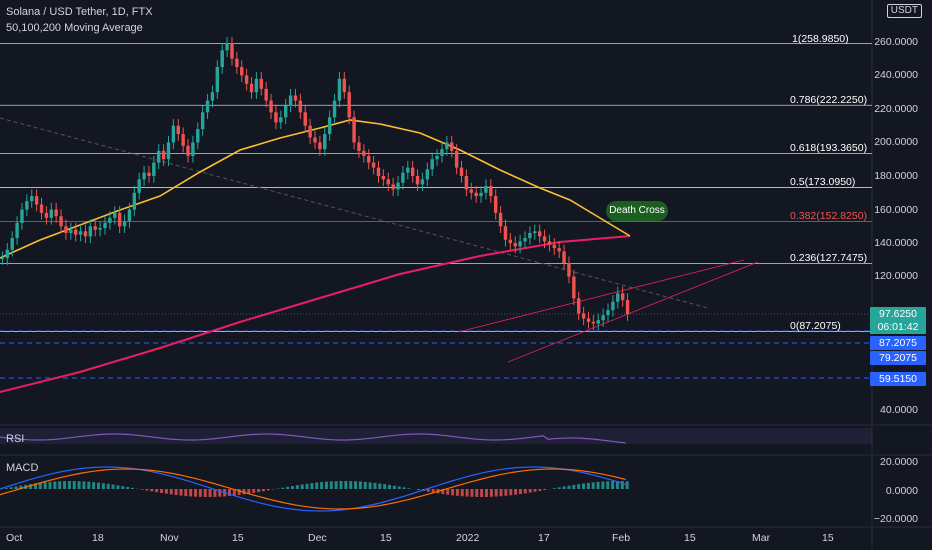 The height and width of the screenshot is (550, 932). Describe the element at coordinates (22, 468) in the screenshot. I see `macd-pane-label: MACD` at that location.